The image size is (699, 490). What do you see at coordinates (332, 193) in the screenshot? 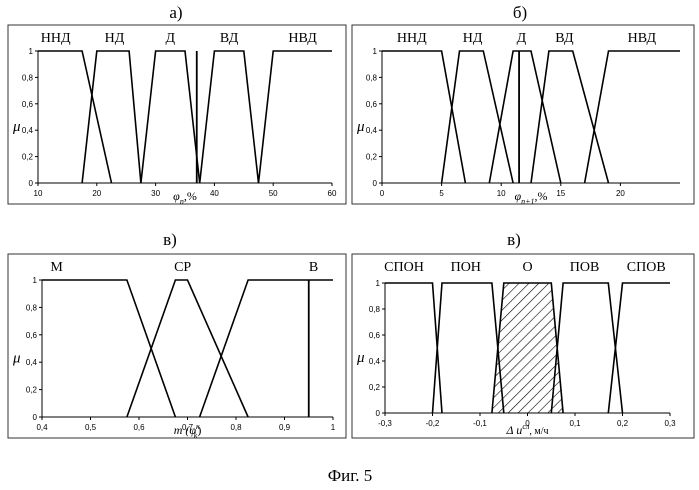
I see `x-tick-label: 60` at bounding box center [332, 193].